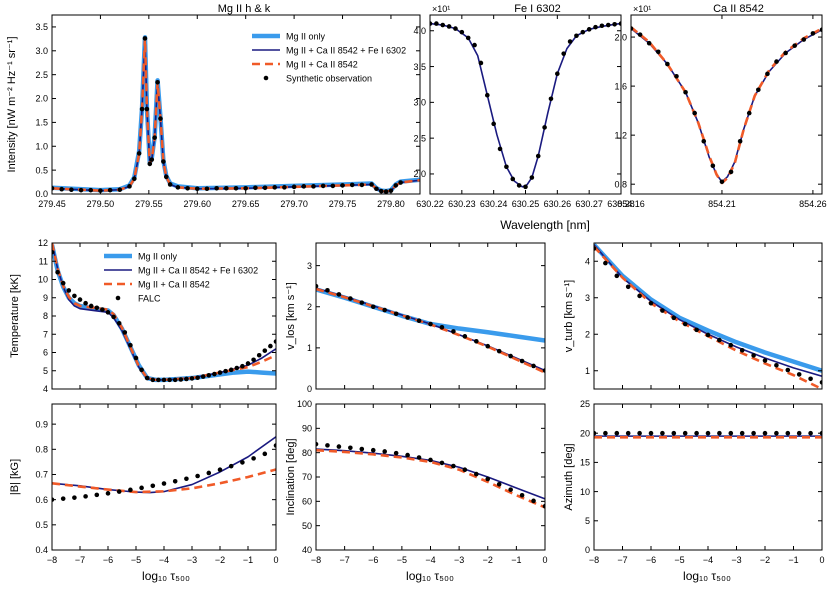 This screenshot has width=830, height=593. I want to click on series-fe-synthetic-observation, so click(525, 105).